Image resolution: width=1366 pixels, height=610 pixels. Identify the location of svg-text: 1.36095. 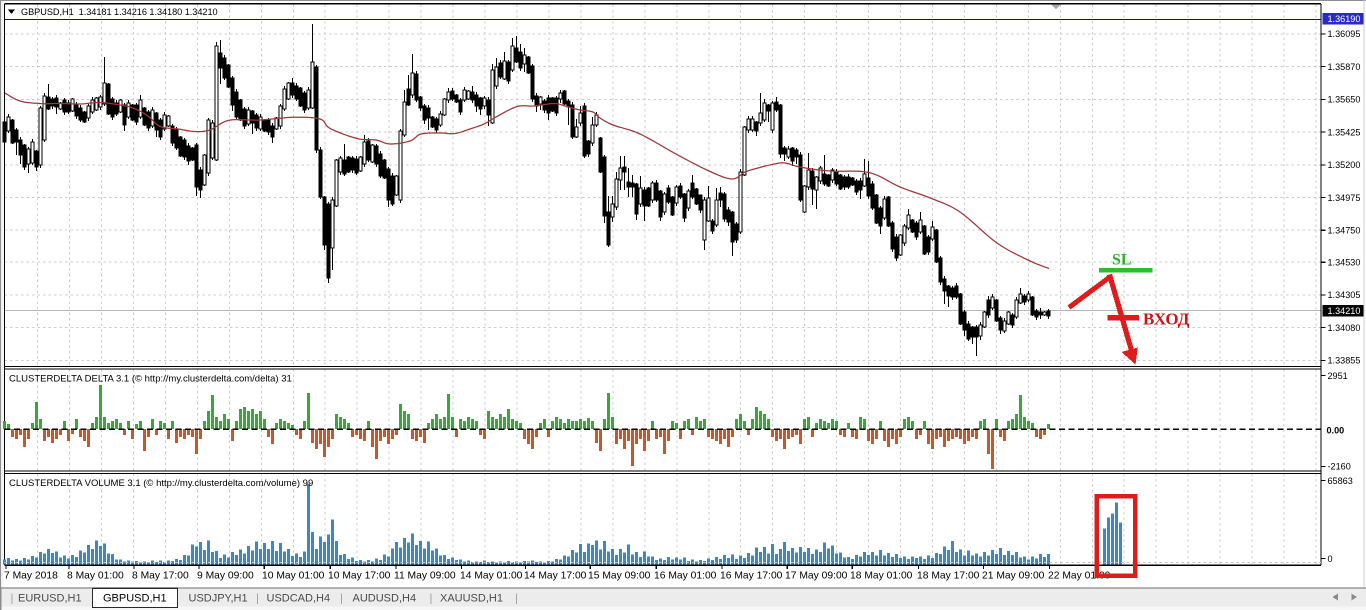
(1344, 34).